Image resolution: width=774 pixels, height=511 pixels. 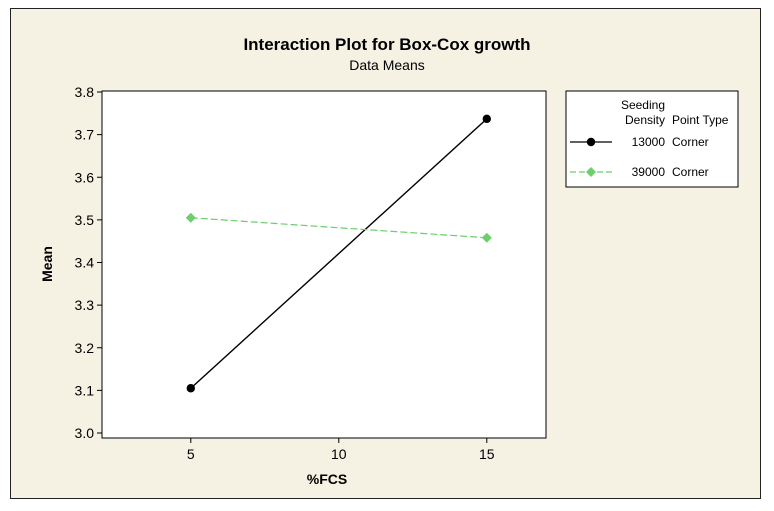 I want to click on x-tick-label: 15, so click(x=487, y=454).